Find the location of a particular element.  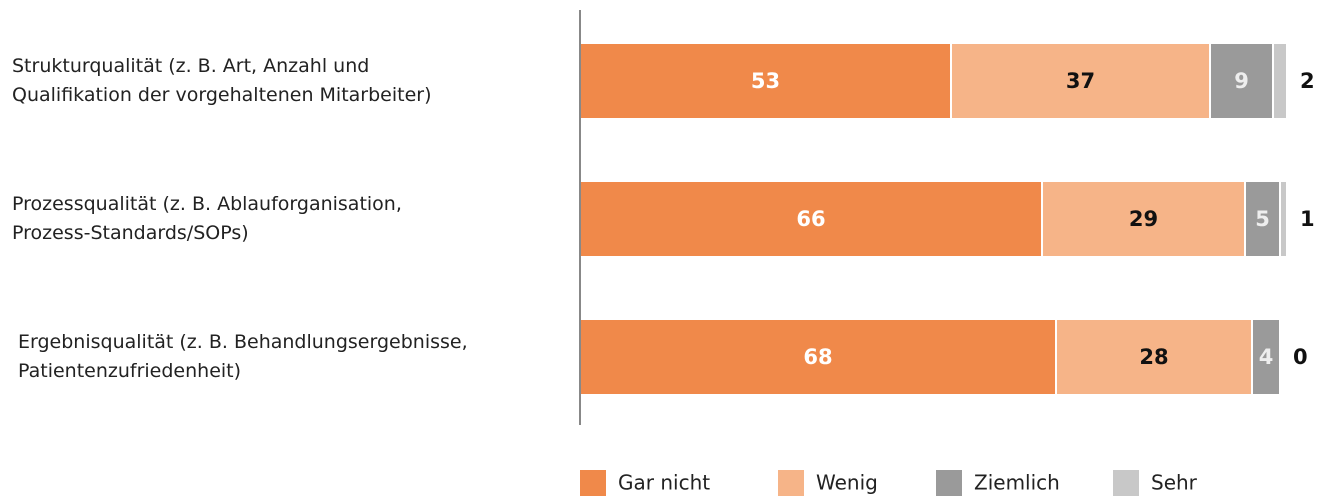

data-label: 9 is located at coordinates (1241, 81).